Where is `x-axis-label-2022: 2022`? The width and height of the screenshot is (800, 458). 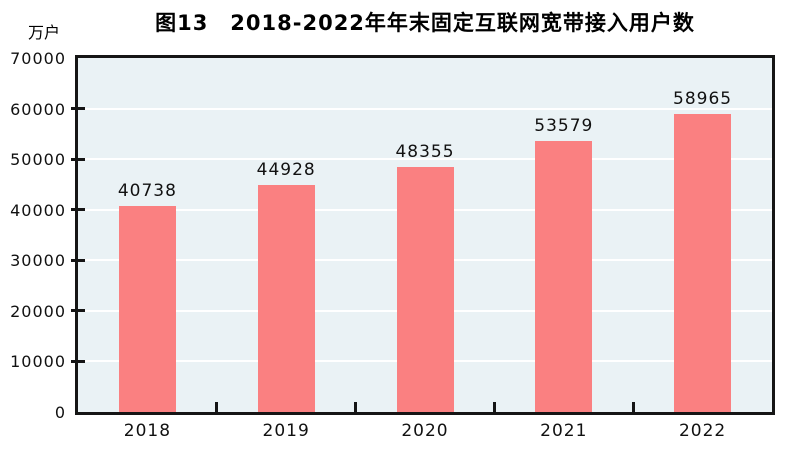
x-axis-label-2022: 2022 is located at coordinates (702, 431).